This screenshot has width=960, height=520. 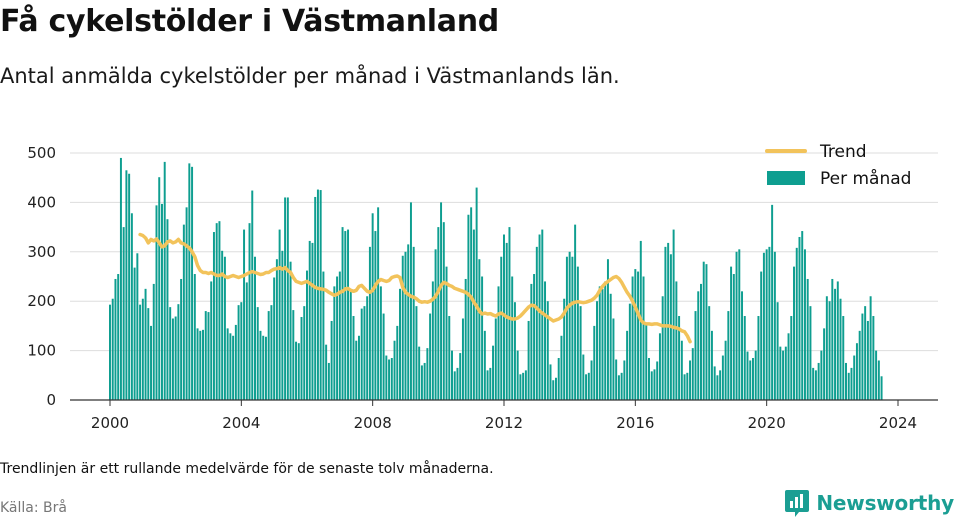 What do you see at coordinates (865, 178) in the screenshot?
I see `legend-label-per-month: Per månad` at bounding box center [865, 178].